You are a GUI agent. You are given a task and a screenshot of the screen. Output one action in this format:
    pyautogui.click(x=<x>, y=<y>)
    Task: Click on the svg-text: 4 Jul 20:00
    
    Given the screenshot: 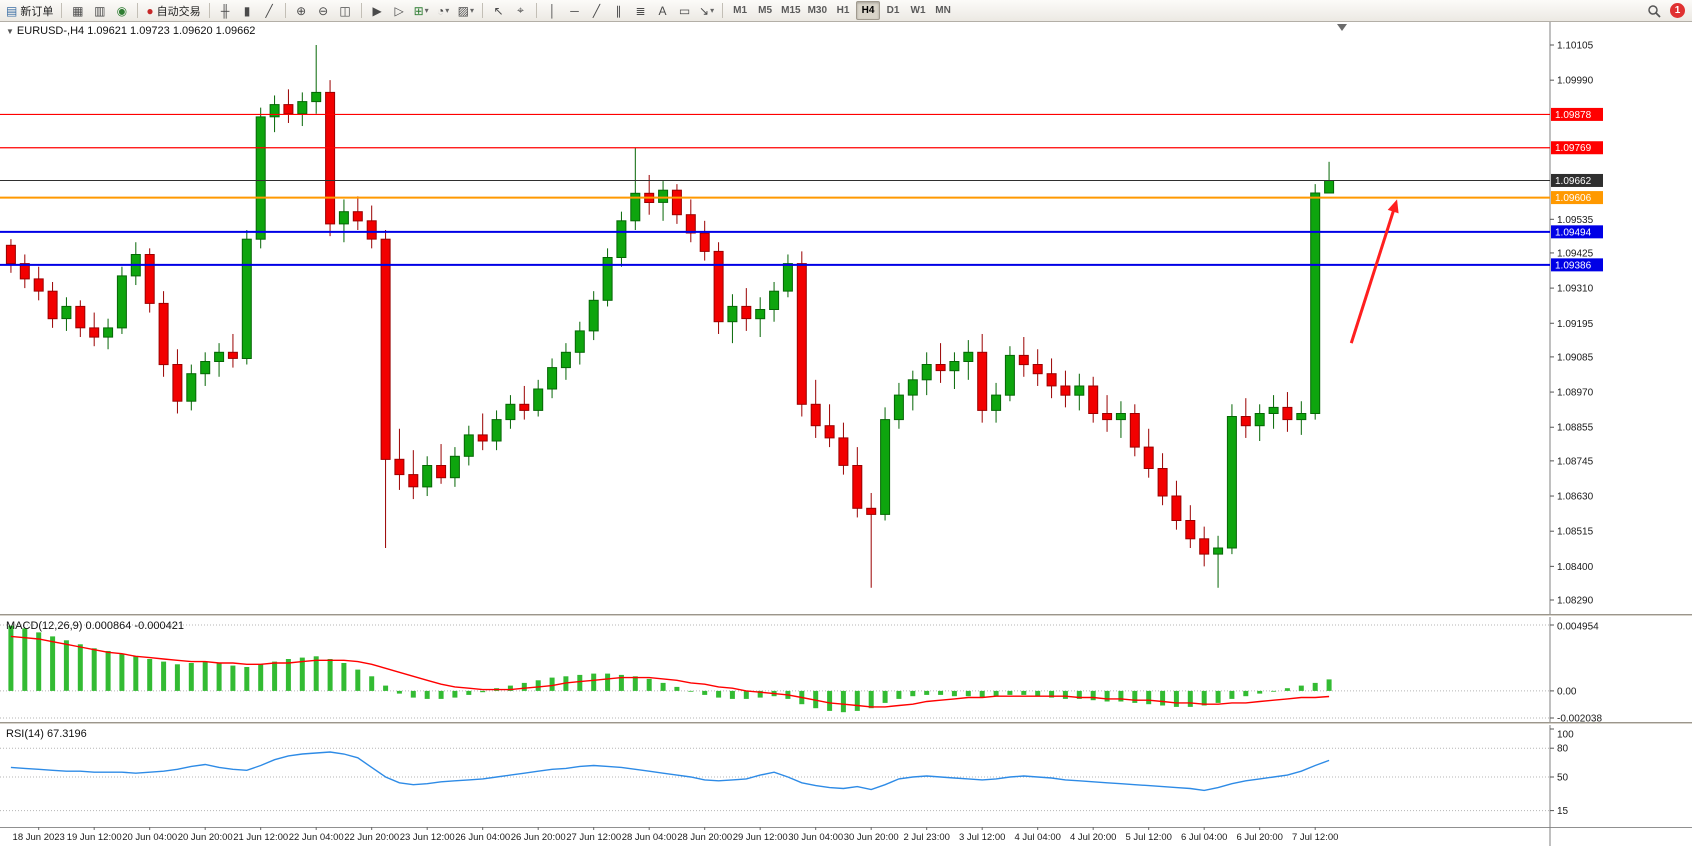 What is the action you would take?
    pyautogui.click(x=1093, y=837)
    